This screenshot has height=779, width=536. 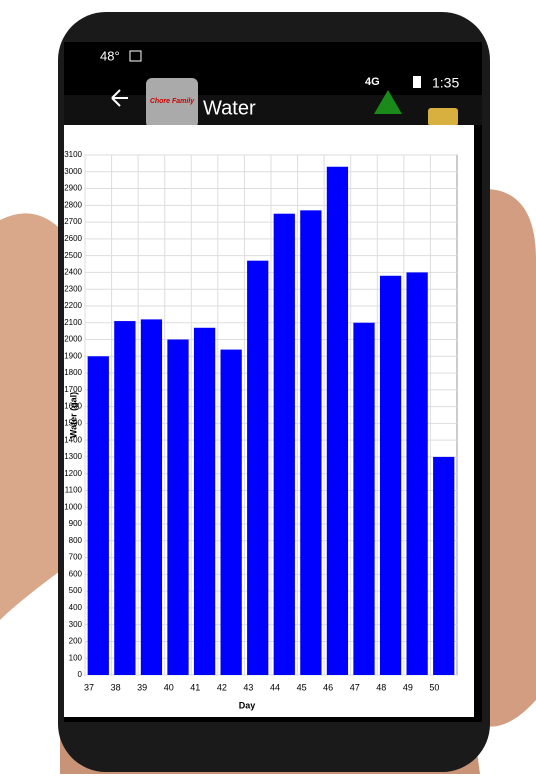 I want to click on battery-icon, so click(x=417, y=82).